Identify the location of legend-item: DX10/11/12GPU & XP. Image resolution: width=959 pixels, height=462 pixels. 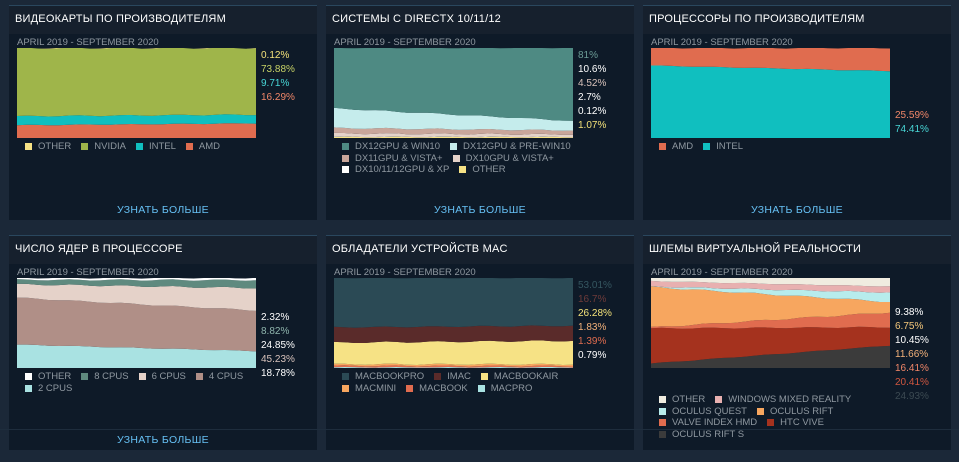
(395, 170).